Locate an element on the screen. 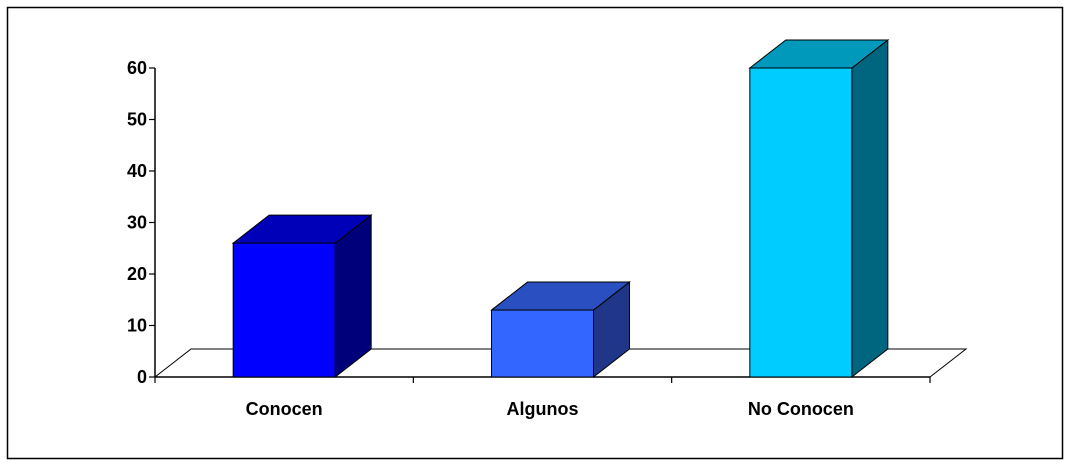 This screenshot has width=1070, height=466. bar-algunos is located at coordinates (560, 330).